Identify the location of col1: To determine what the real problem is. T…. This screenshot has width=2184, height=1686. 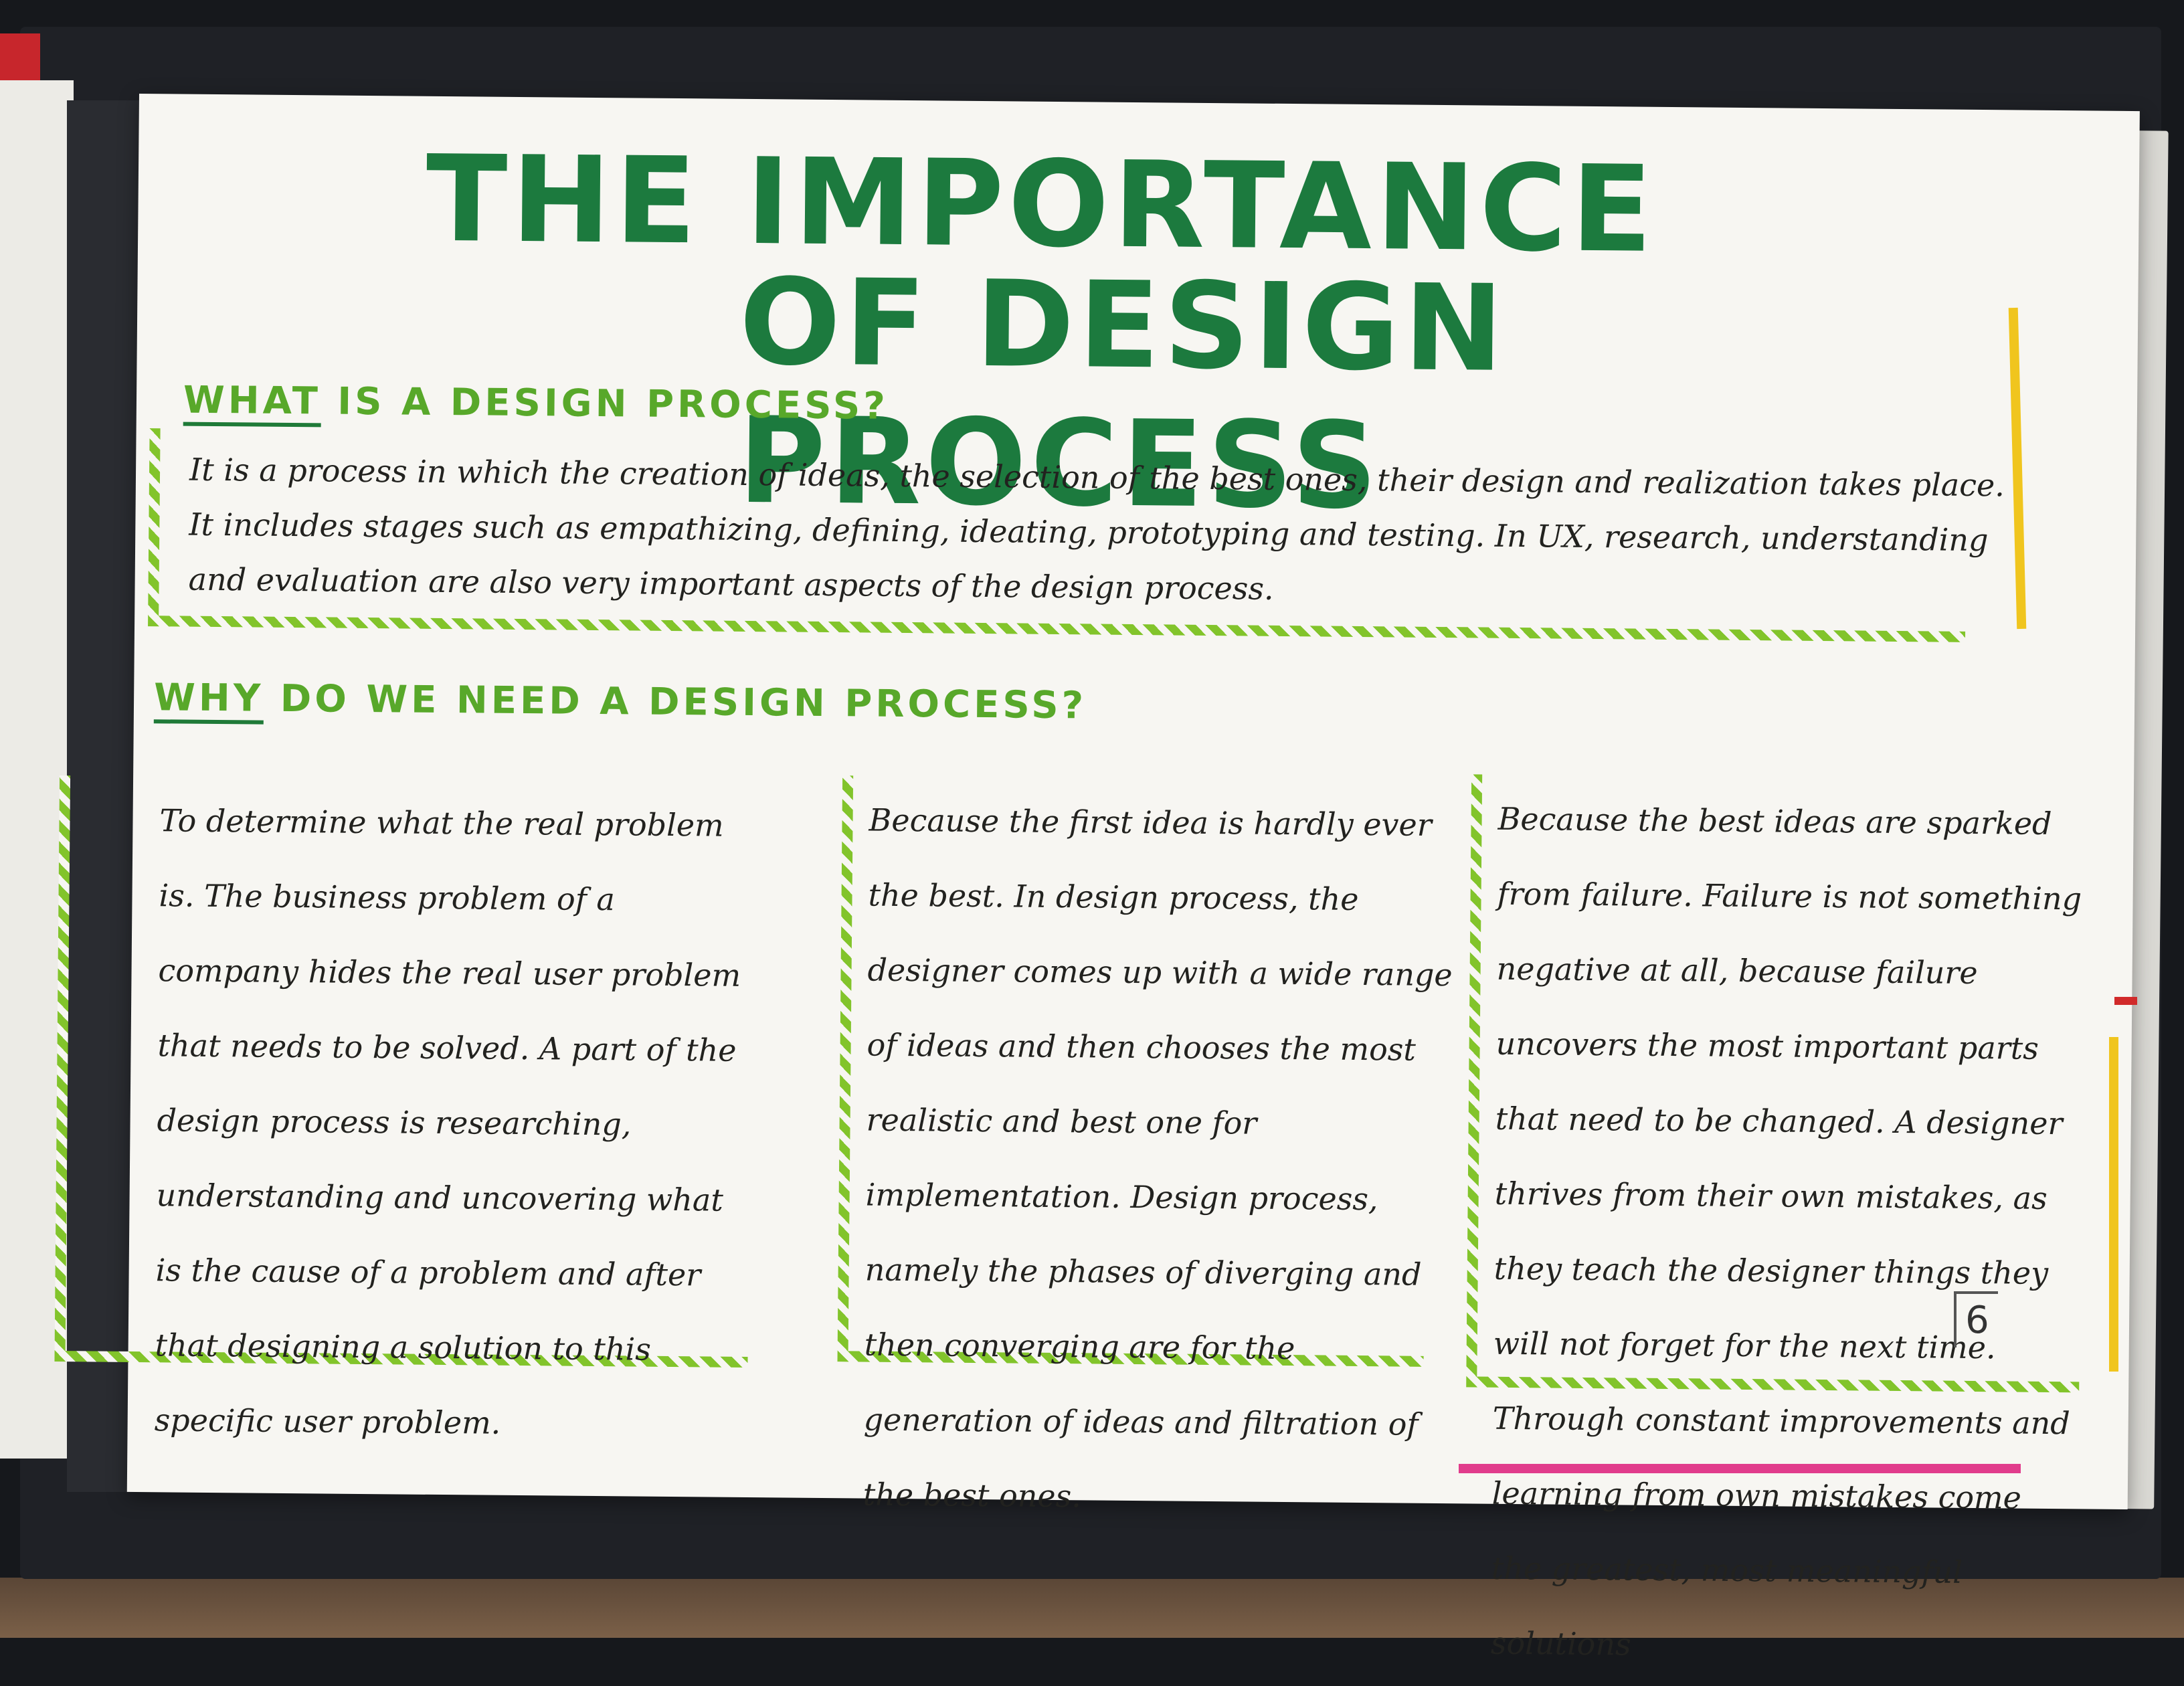
(458, 1123).